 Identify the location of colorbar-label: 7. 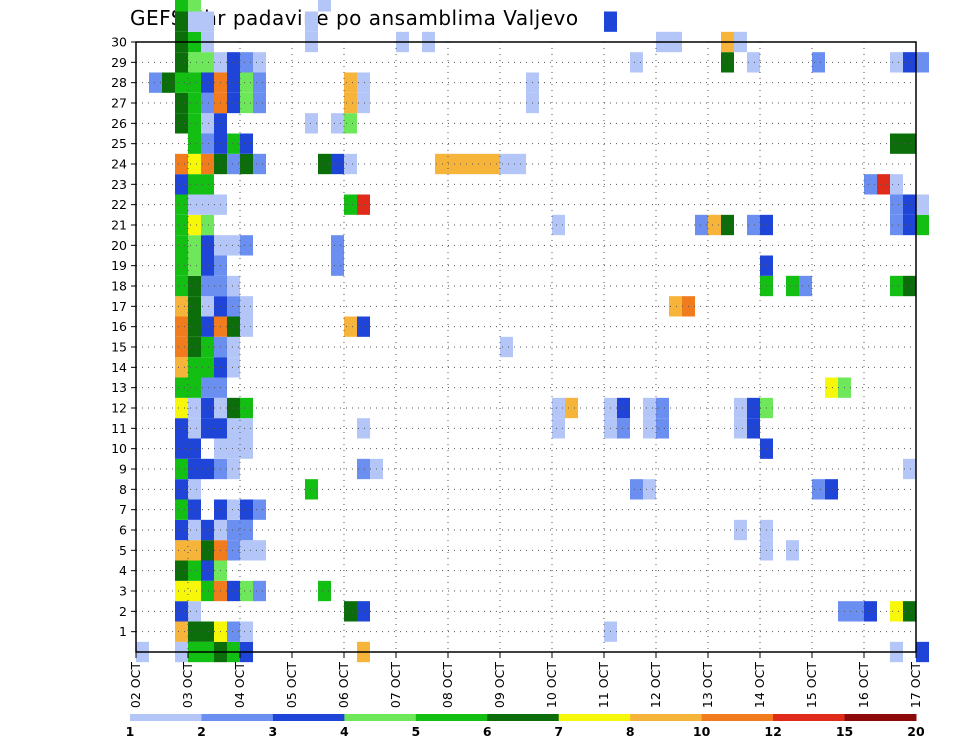
(558, 731).